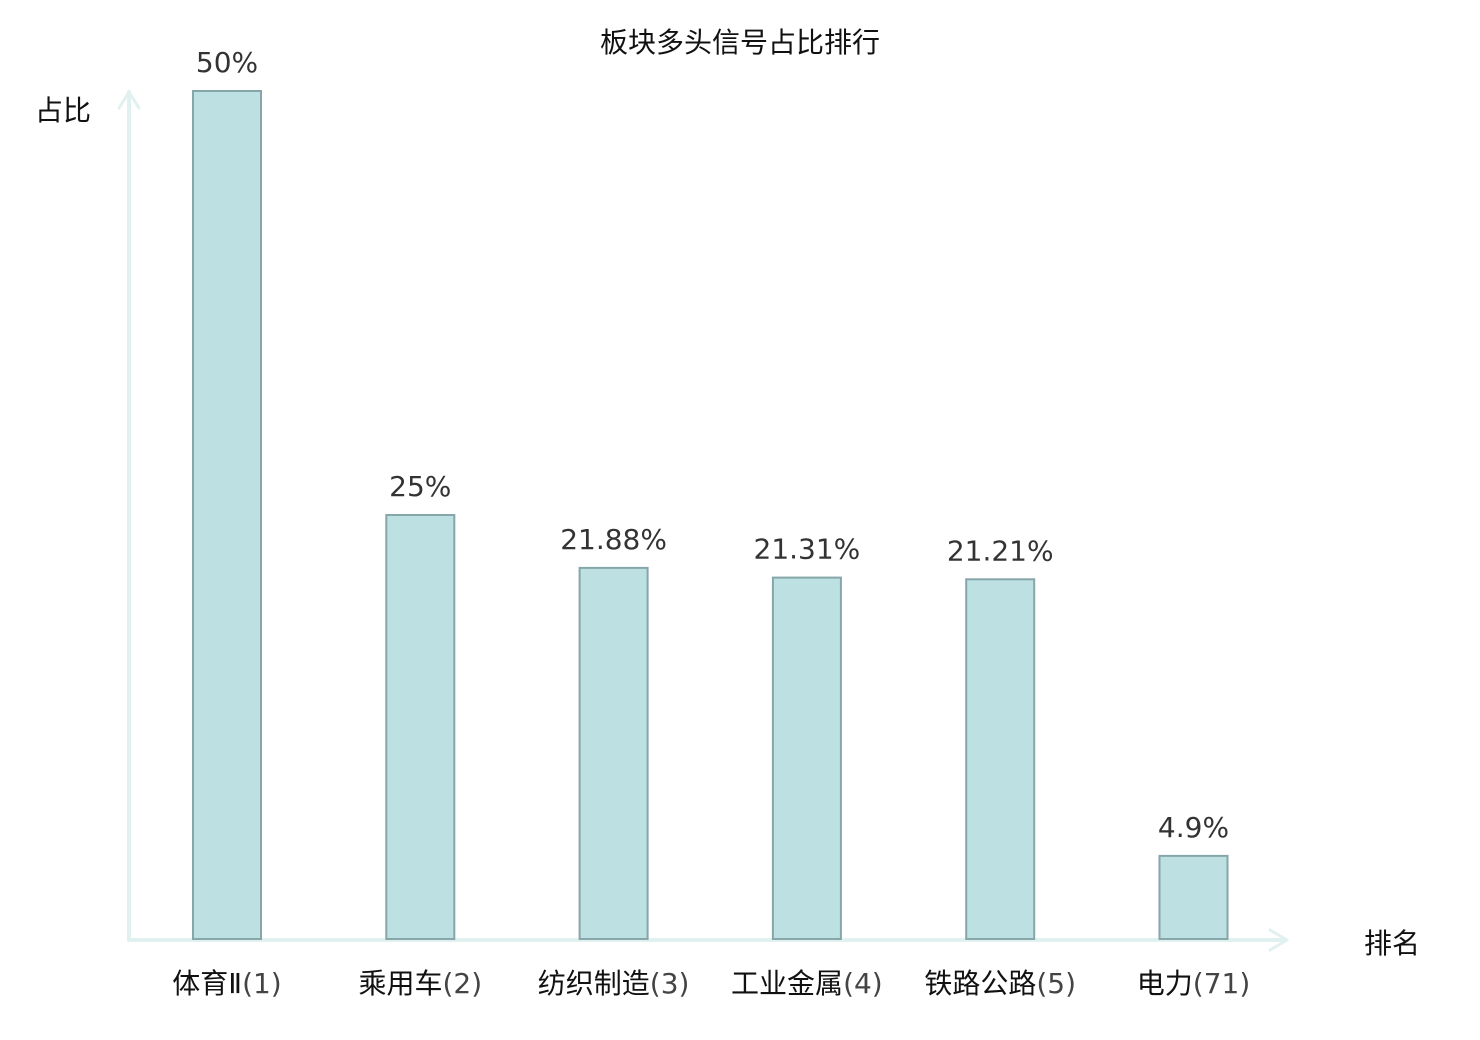 The height and width of the screenshot is (1040, 1480). Describe the element at coordinates (807, 549) in the screenshot. I see `data-label: 21.31%` at that location.